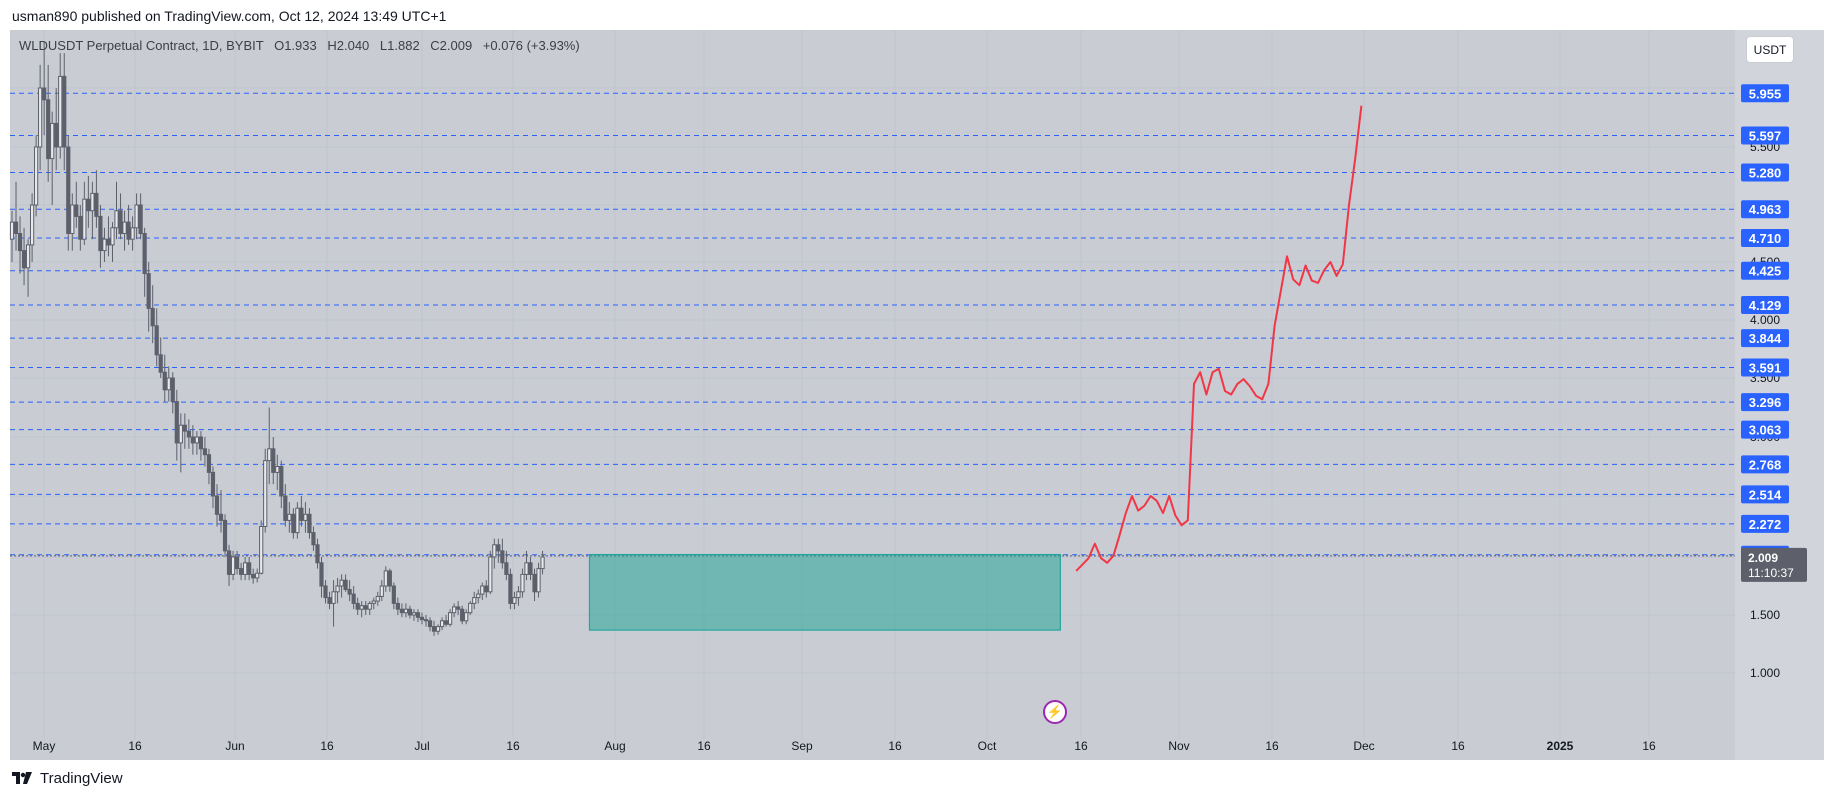 Image resolution: width=1824 pixels, height=799 pixels. I want to click on current-price-badge, so click(1774, 564).